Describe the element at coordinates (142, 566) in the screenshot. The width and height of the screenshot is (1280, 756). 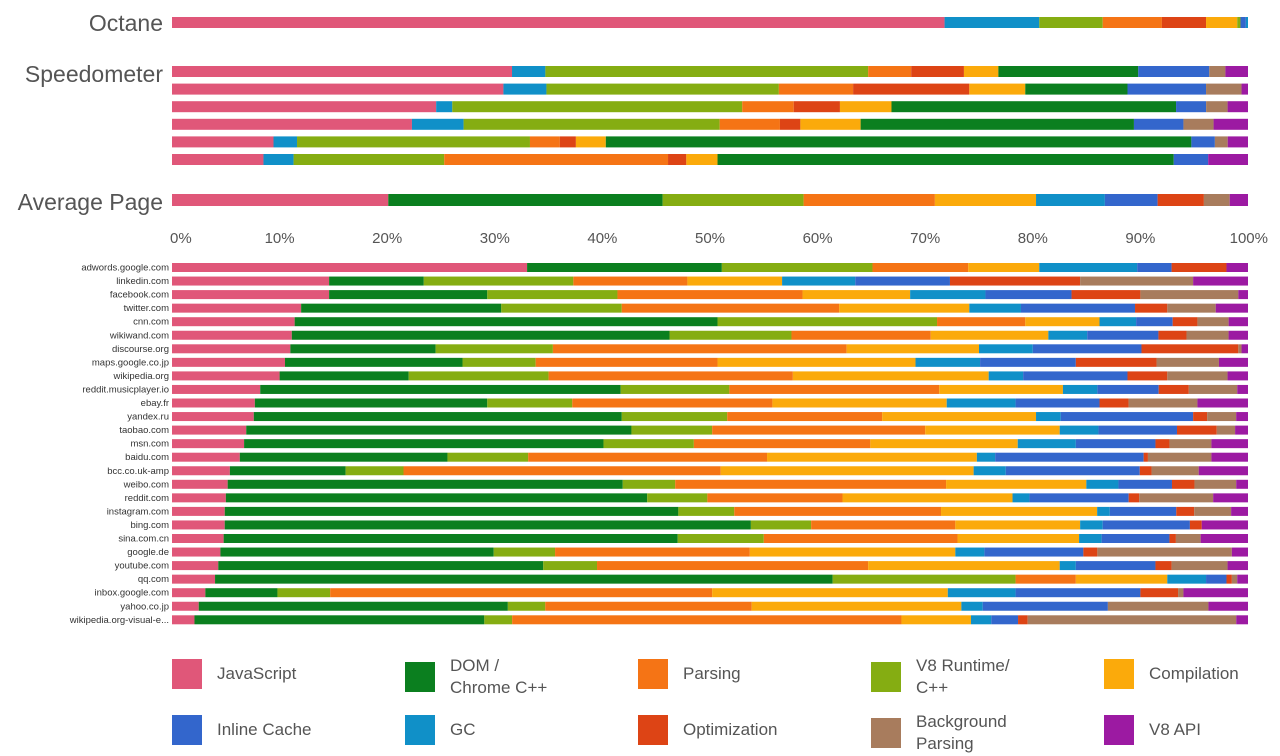
I see `site-label: youtube.com` at that location.